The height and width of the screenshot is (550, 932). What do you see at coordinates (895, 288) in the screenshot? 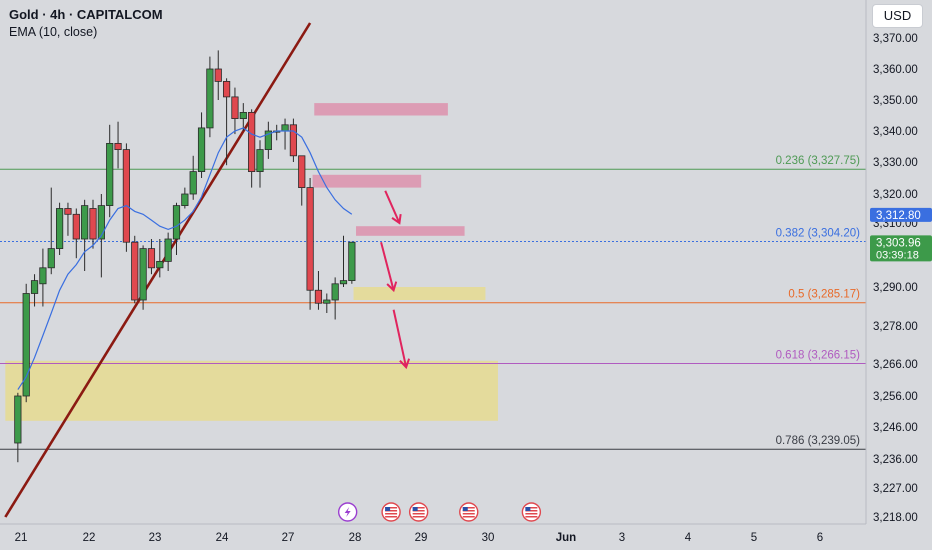
I see `price-tick-label: 3,290.00` at bounding box center [895, 288].